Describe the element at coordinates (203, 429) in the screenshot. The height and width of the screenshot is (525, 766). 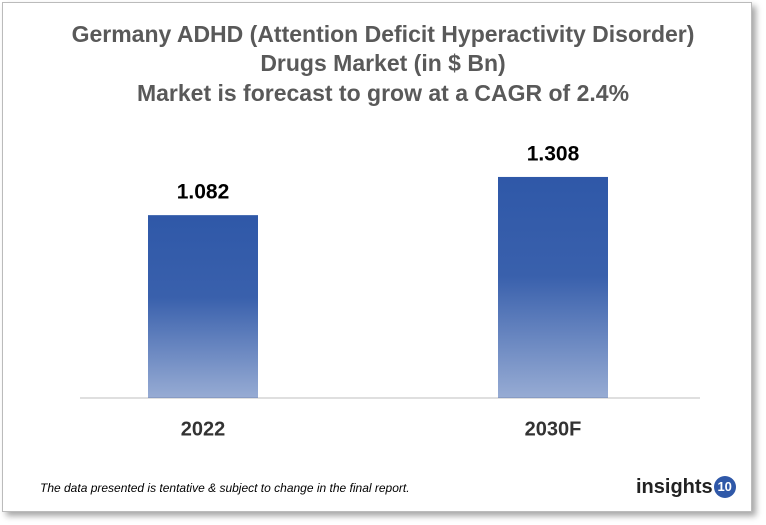
I see `x-tick-label: 2022` at that location.